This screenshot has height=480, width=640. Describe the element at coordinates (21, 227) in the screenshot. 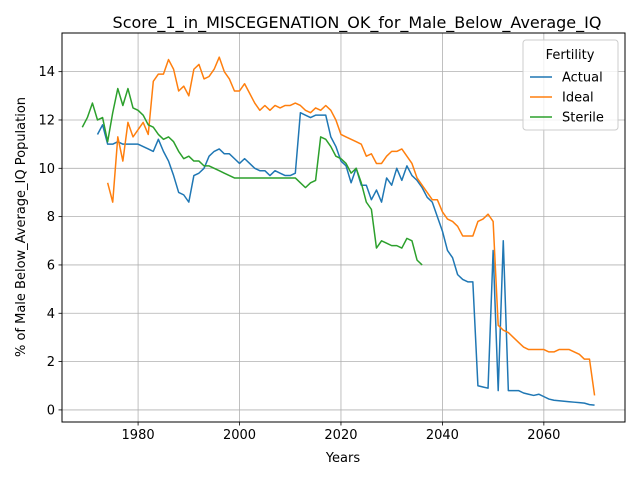

I see `y-axis-label: % of Male Below_Average_IQ Population` at that location.